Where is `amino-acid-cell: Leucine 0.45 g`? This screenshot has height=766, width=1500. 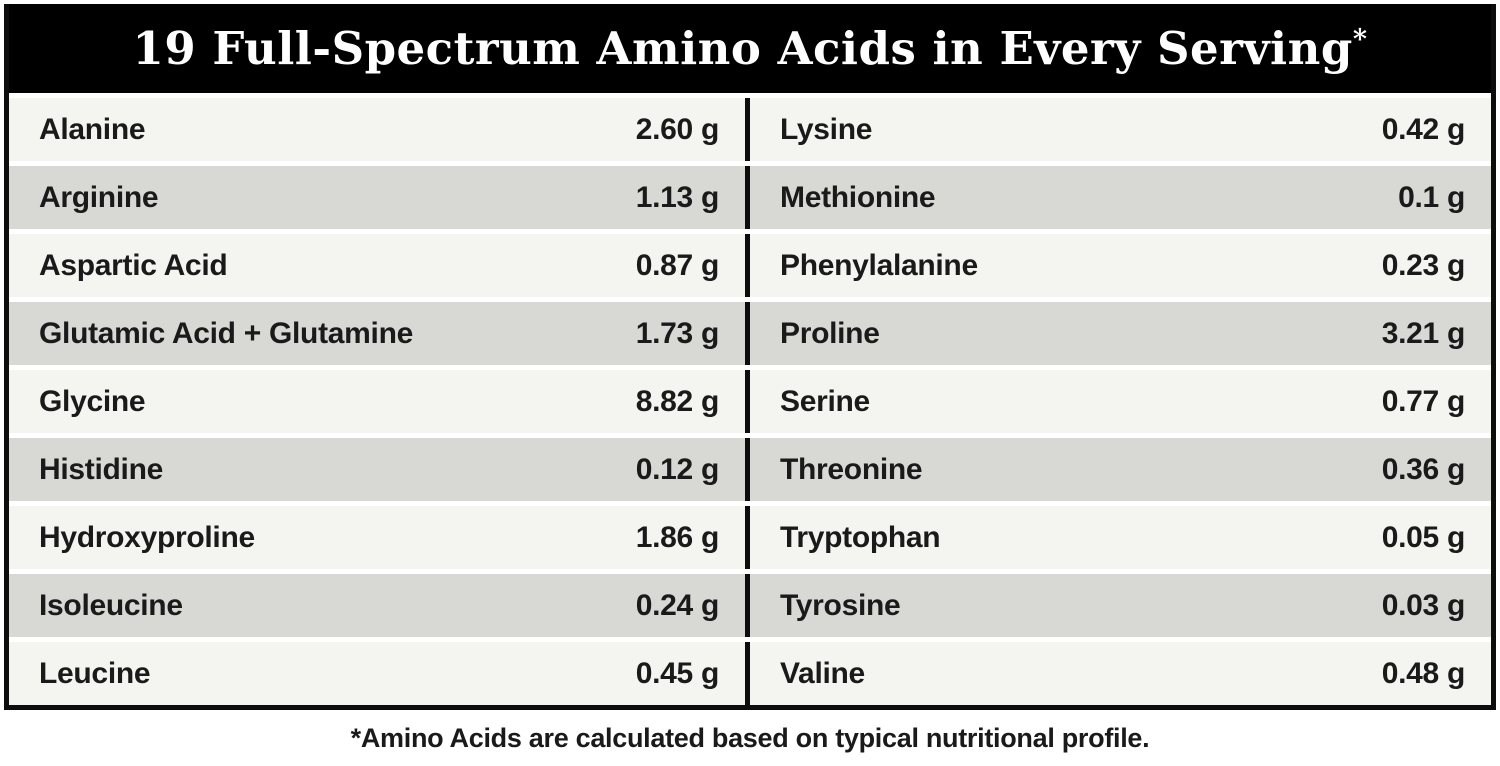 amino-acid-cell: Leucine 0.45 g is located at coordinates (377, 673).